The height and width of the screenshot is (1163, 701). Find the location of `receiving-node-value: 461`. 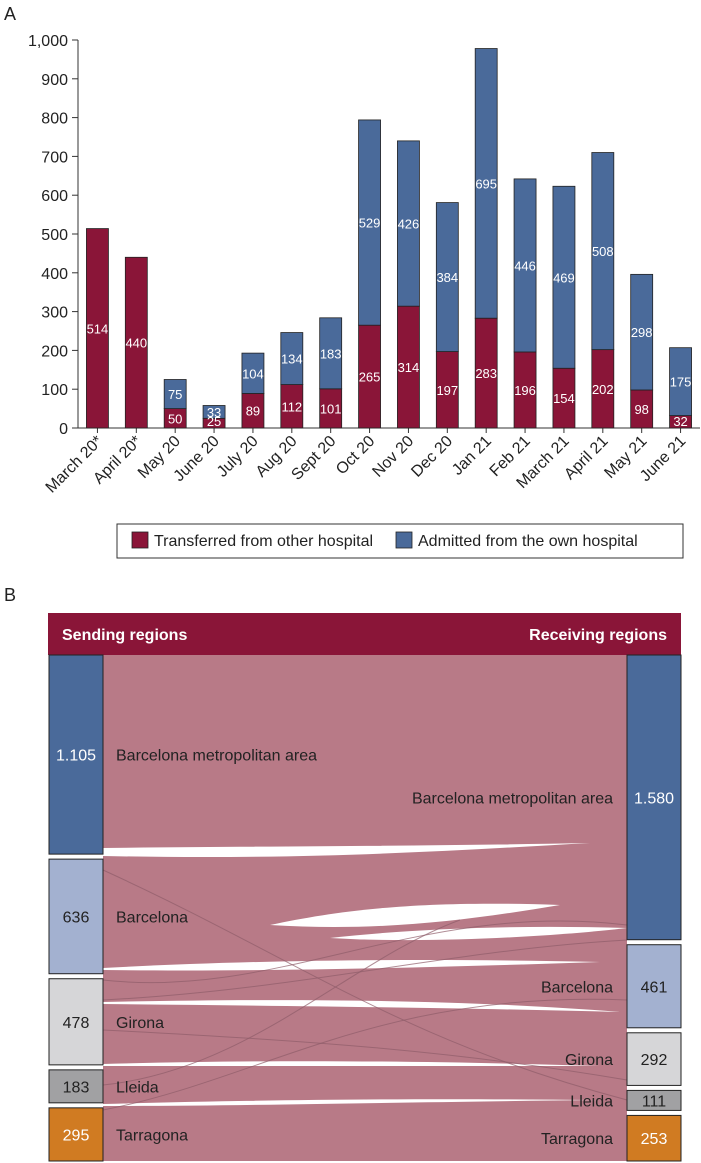

receiving-node-value: 461 is located at coordinates (654, 987).